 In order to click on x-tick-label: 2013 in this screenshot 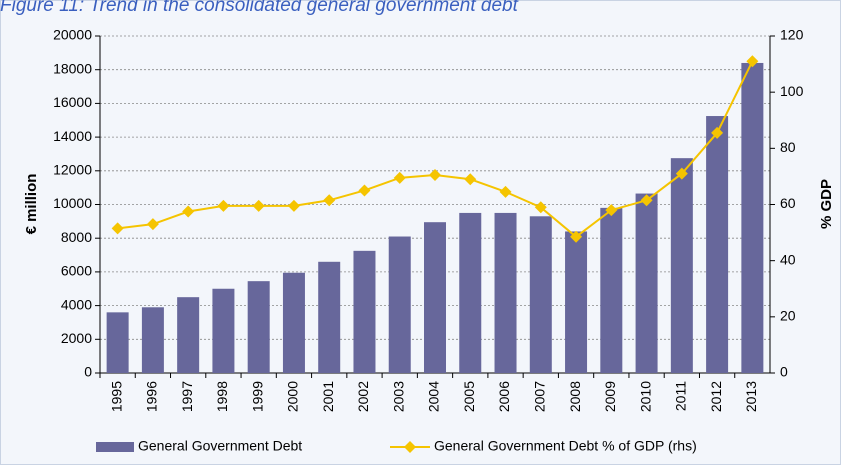, I will do `click(751, 396)`.